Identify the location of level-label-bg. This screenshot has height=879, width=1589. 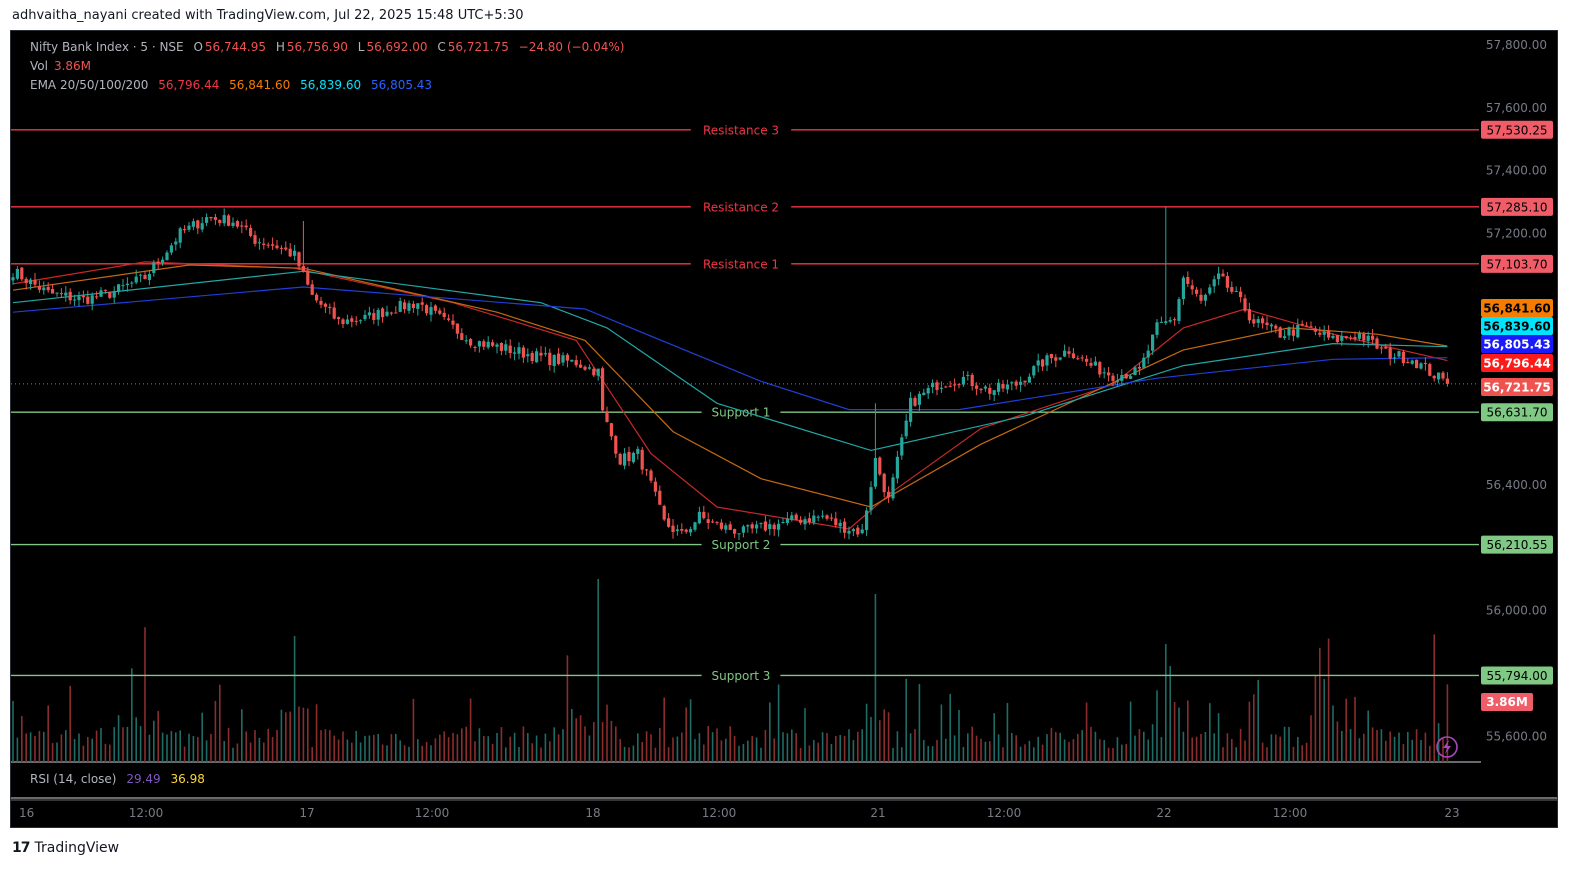
(741, 129).